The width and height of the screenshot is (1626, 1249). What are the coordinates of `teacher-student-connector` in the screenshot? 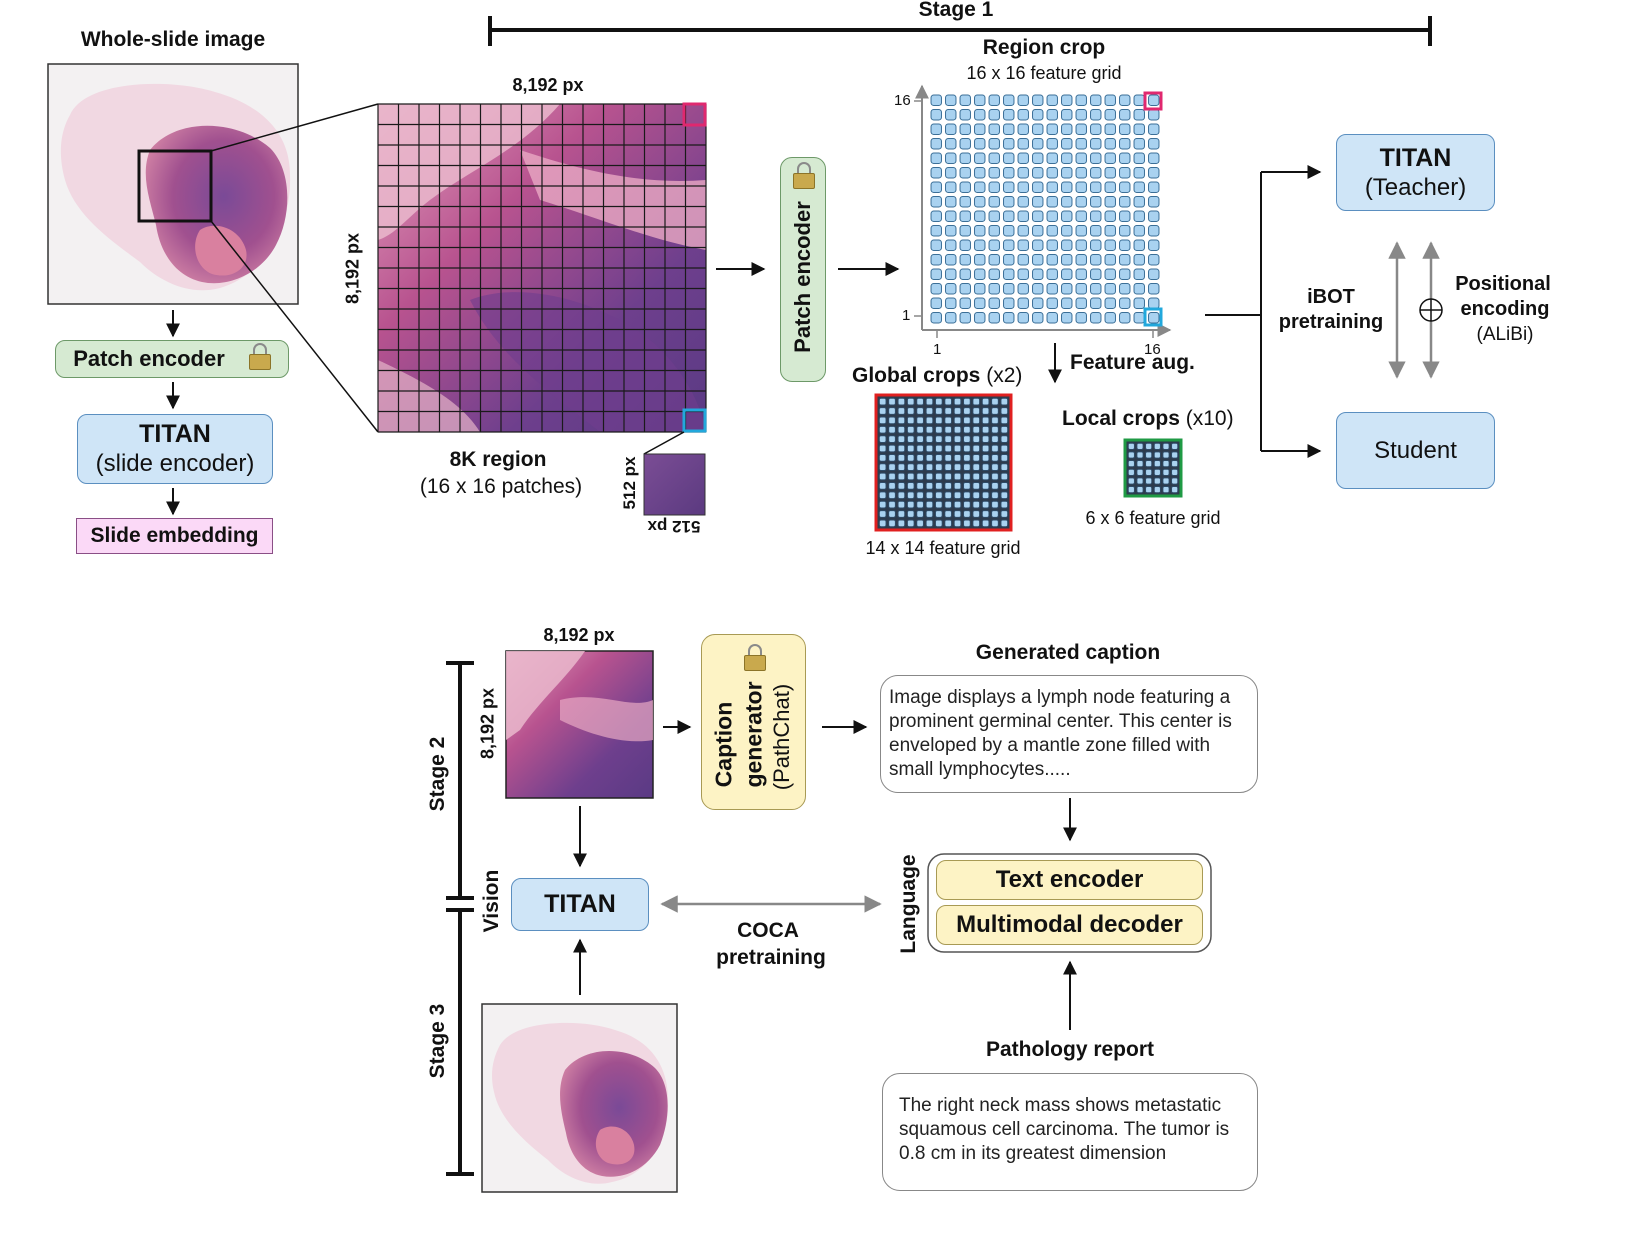 It's located at (1263, 311).